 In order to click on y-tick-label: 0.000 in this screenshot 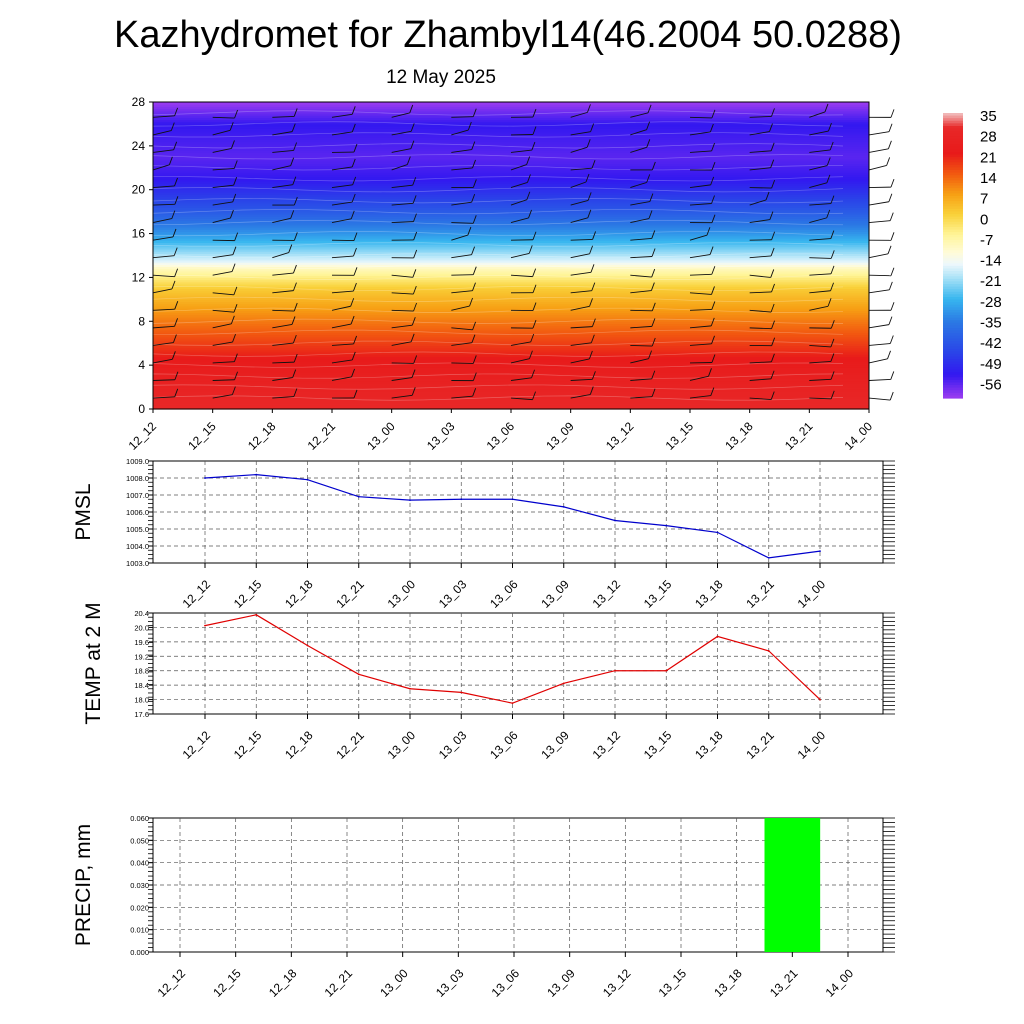, I will do `click(139, 952)`.